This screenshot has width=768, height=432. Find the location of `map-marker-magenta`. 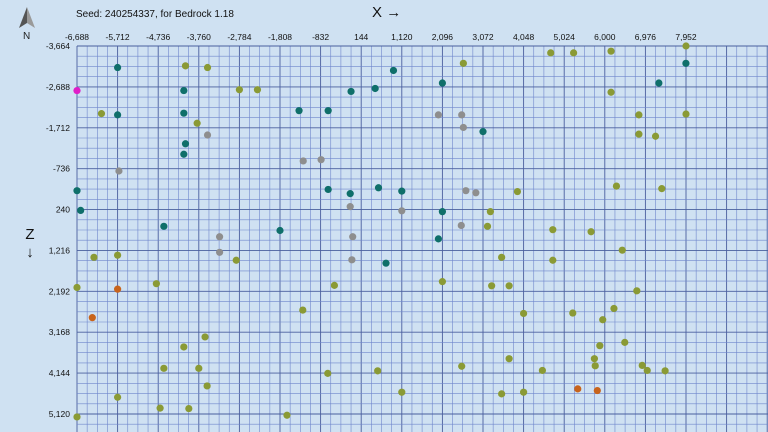

map-marker-magenta is located at coordinates (77, 90).